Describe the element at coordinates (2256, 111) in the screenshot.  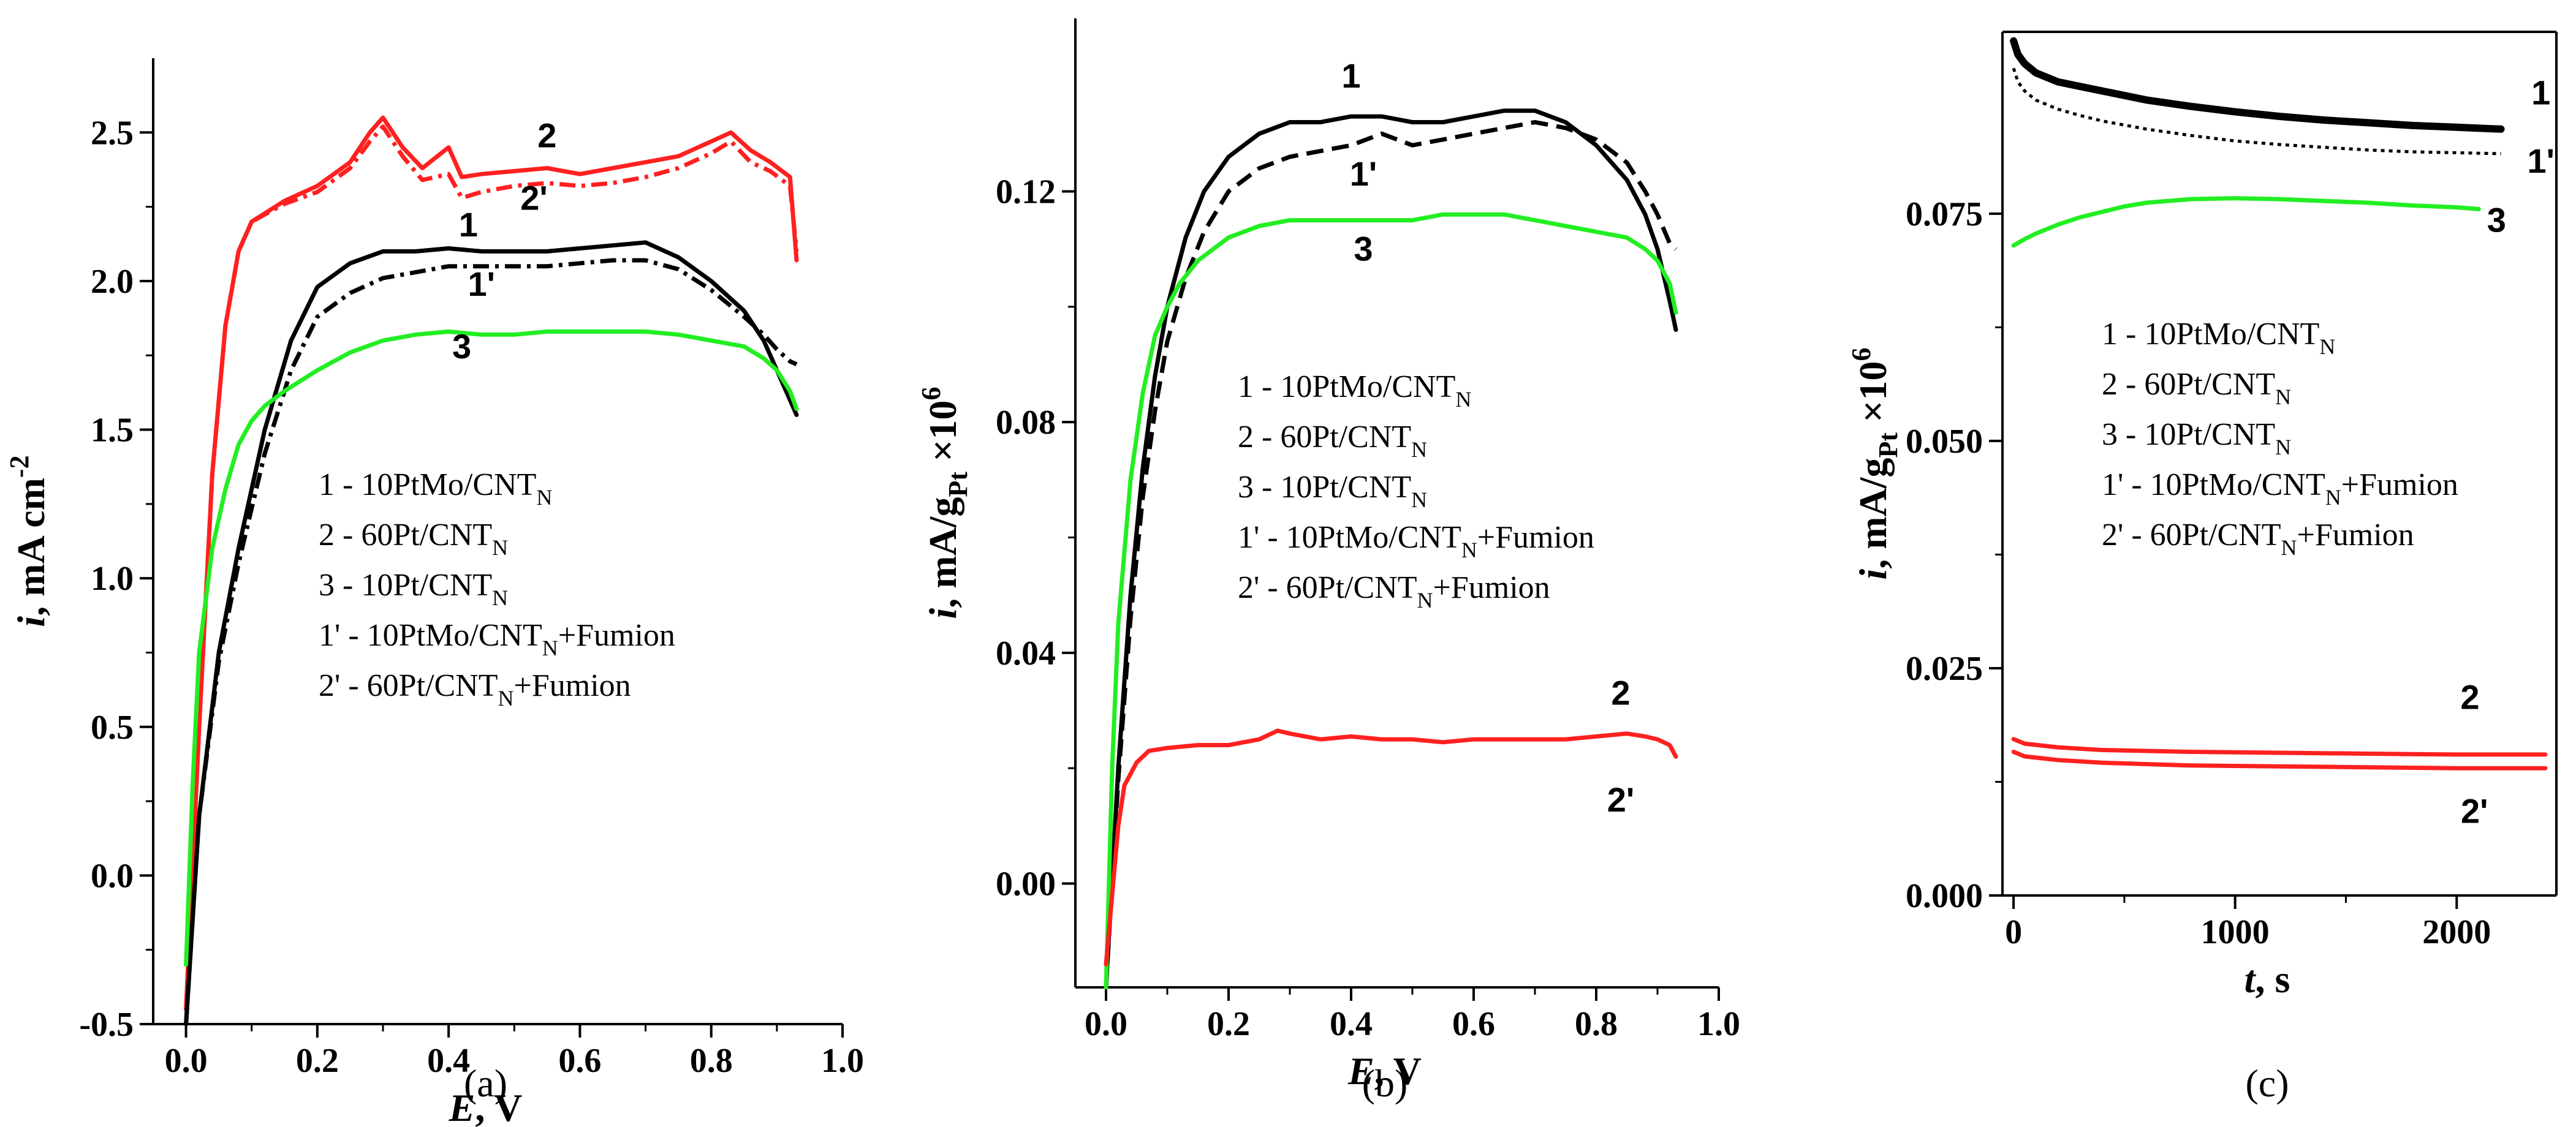
I see `series-line-1-prime` at that location.